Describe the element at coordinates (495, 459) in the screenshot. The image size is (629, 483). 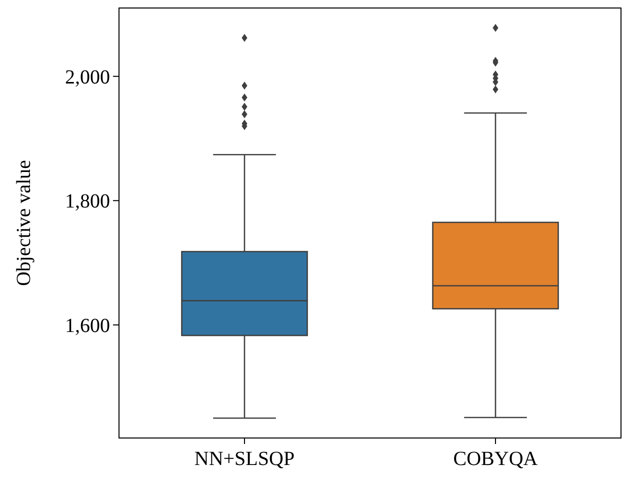
I see `x-tick-label: COBYQA` at that location.